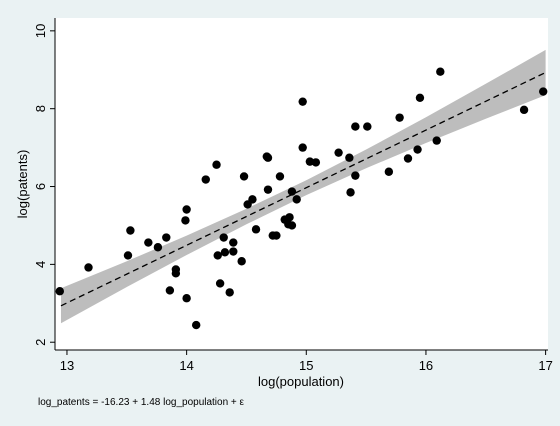 This screenshot has width=560, height=426. What do you see at coordinates (40, 31) in the screenshot?
I see `y-tick-label: 10` at bounding box center [40, 31].